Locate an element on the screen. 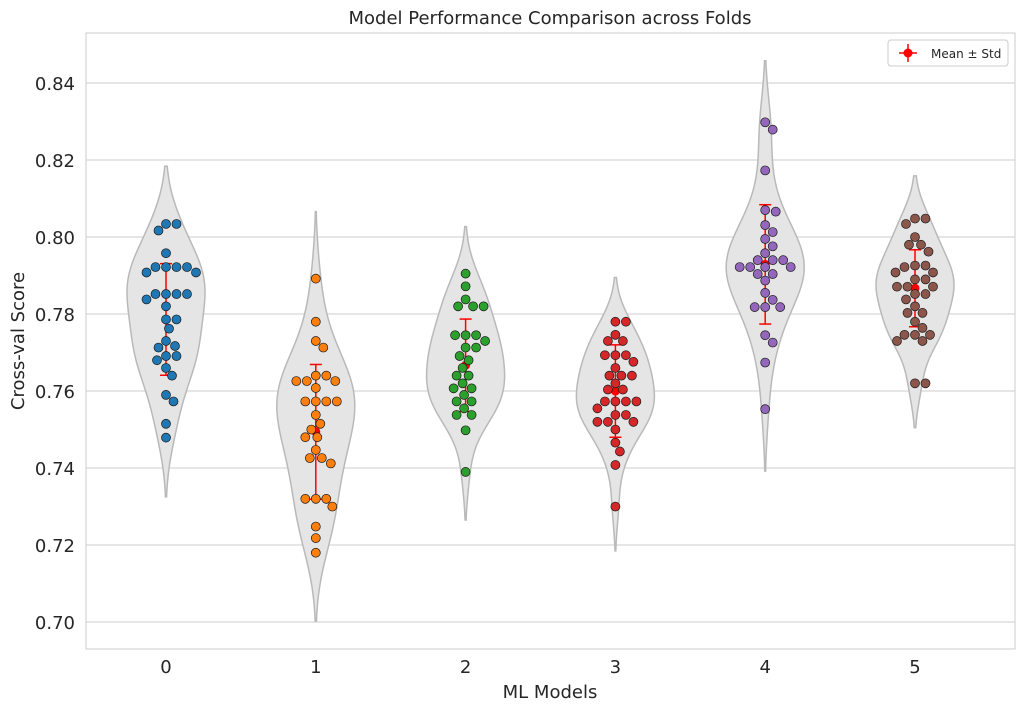  x-tick-labels: 0 1 2 3 4 5 is located at coordinates (540, 667).